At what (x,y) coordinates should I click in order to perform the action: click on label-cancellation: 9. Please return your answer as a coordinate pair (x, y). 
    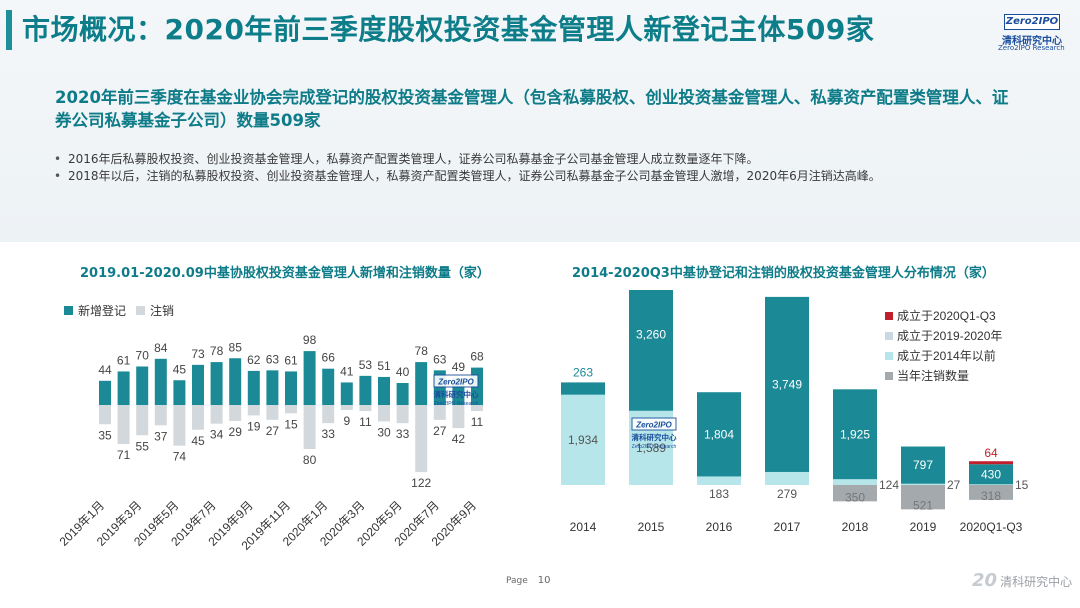
    Looking at the image, I should click on (346, 421).